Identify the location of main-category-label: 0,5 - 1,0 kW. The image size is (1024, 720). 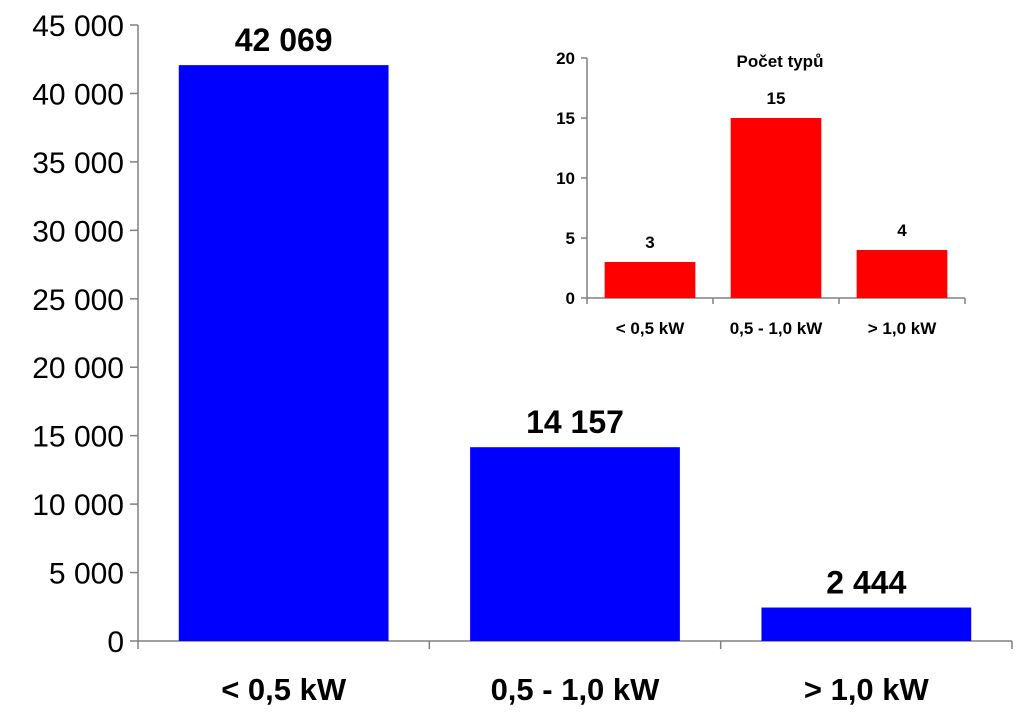
(576, 689).